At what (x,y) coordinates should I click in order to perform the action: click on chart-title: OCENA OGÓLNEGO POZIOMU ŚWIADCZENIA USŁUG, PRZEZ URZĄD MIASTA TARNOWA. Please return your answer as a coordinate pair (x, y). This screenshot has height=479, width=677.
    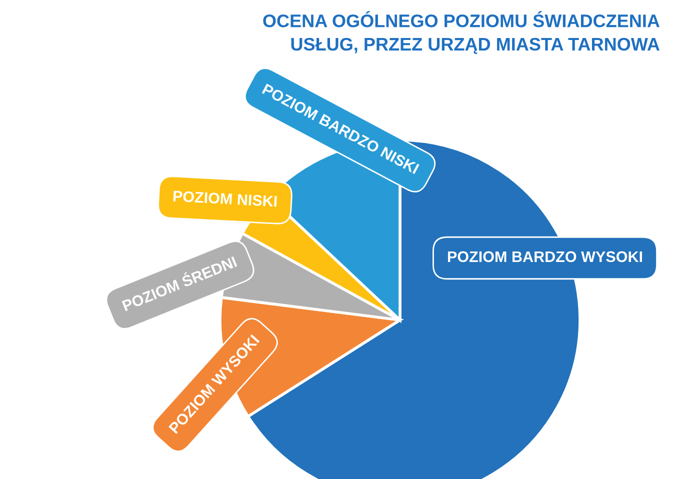
    Looking at the image, I should click on (461, 32).